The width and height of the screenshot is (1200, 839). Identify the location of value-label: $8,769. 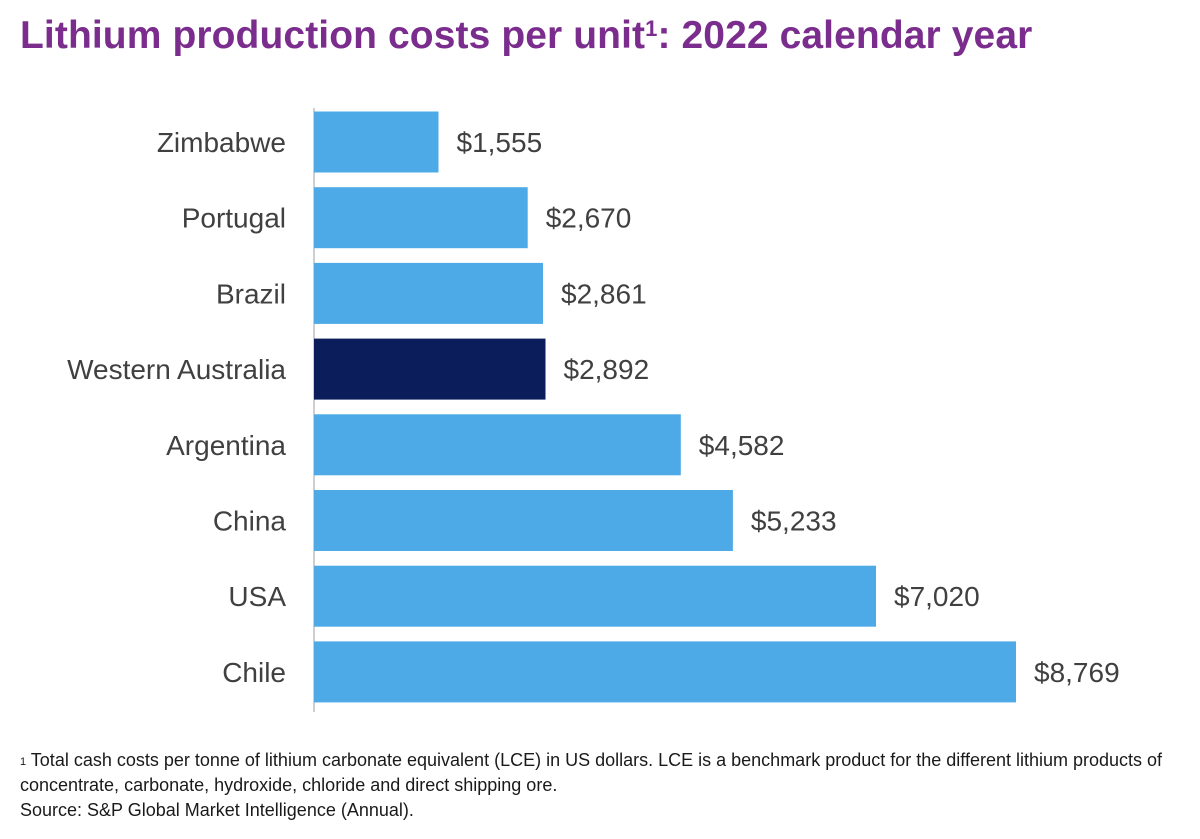
(1077, 672).